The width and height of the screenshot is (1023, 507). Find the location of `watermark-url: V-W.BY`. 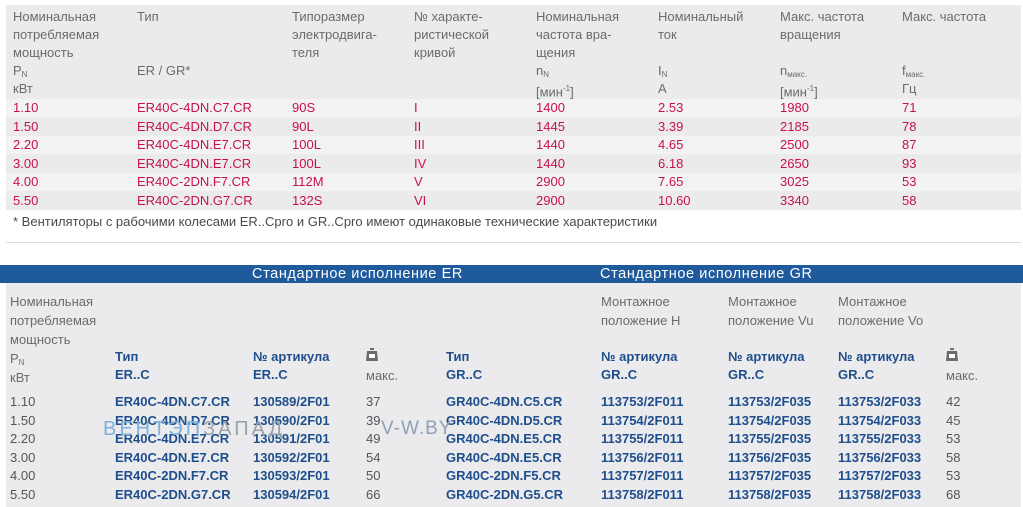

watermark-url: V-W.BY is located at coordinates (417, 428).